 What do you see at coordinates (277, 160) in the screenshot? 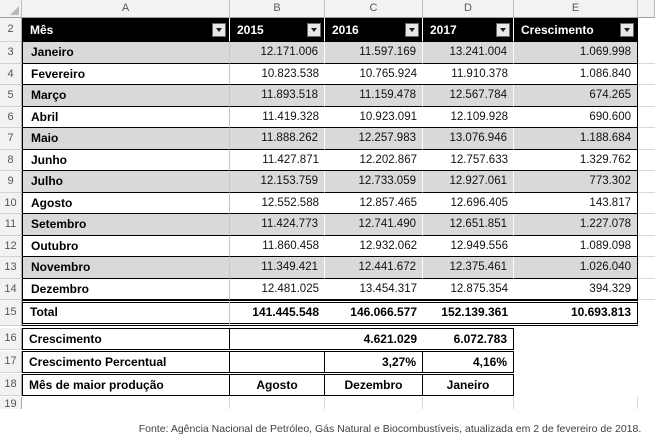
I see `value-2015-cell: 11.427.871` at bounding box center [277, 160].